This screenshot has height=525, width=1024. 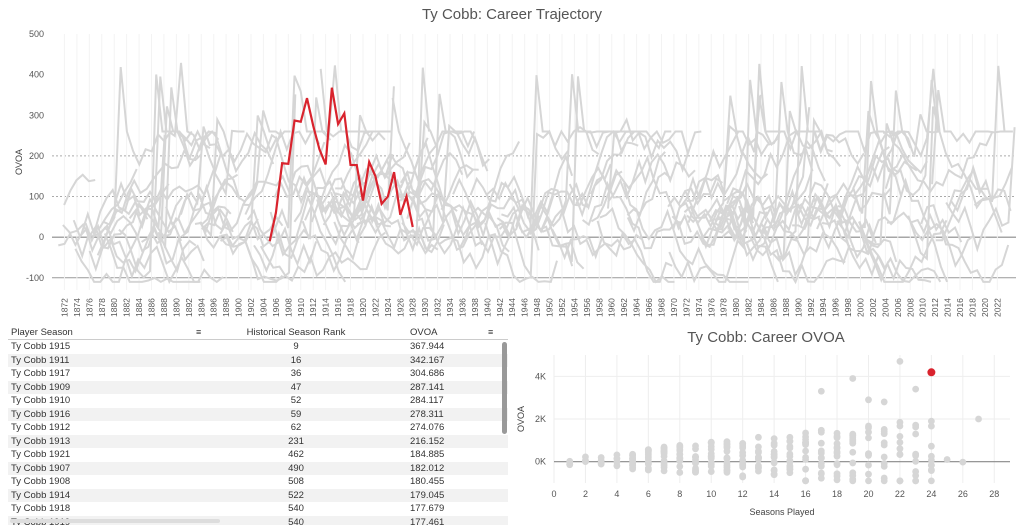 What do you see at coordinates (296, 454) in the screenshot?
I see `cell-season-rank: 462` at bounding box center [296, 454].